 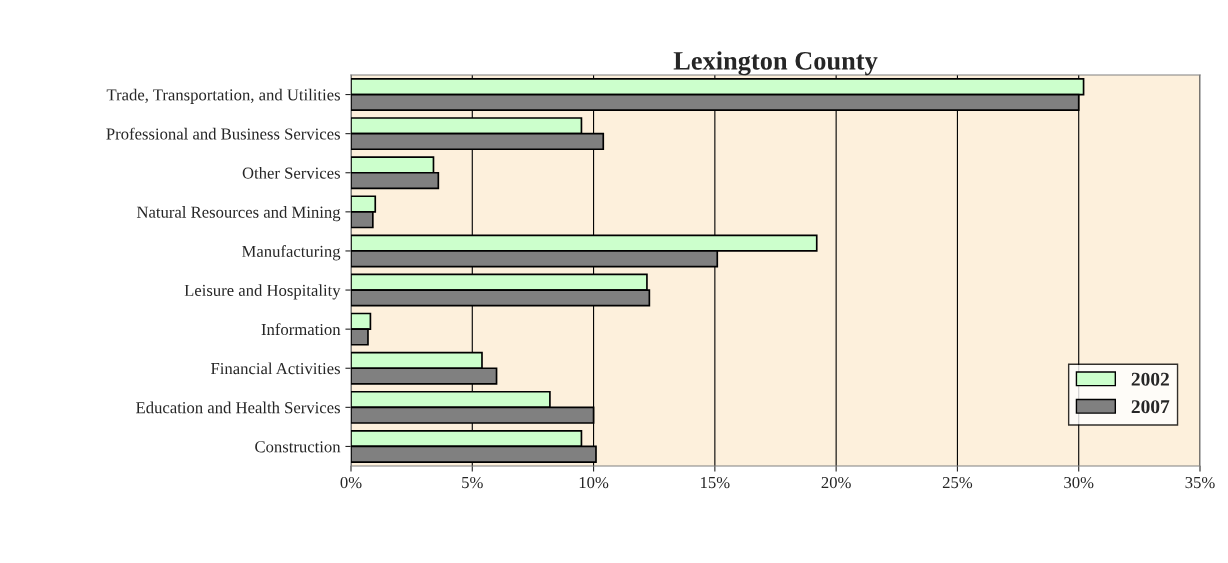 I want to click on y-tick-label: Construction, so click(x=298, y=447).